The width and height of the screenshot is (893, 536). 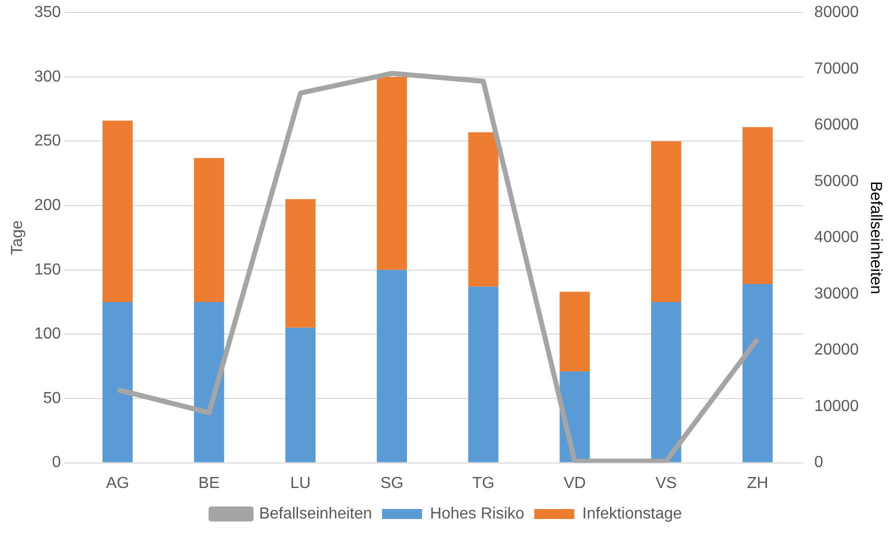 I want to click on y-tick-label: 0, so click(x=56, y=463).